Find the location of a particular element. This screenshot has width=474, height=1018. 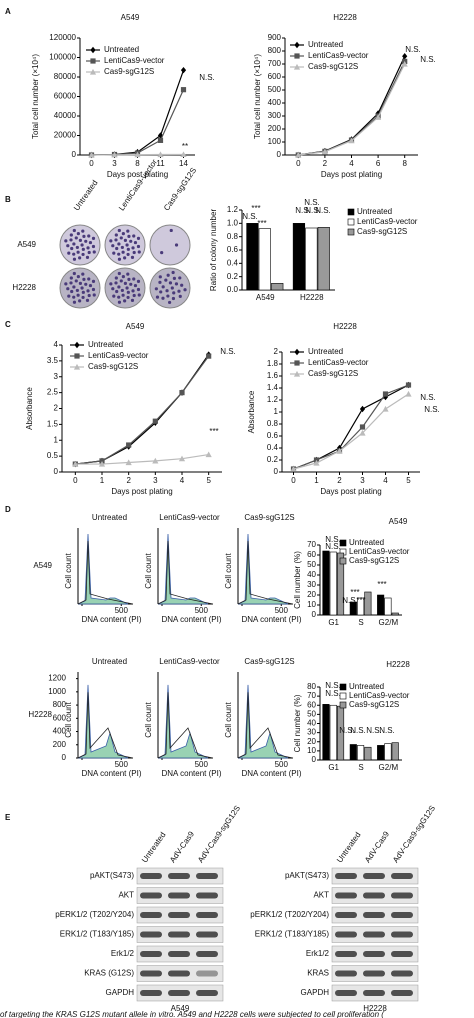

y-tick-label: 0.2 is located at coordinates (273, 459).